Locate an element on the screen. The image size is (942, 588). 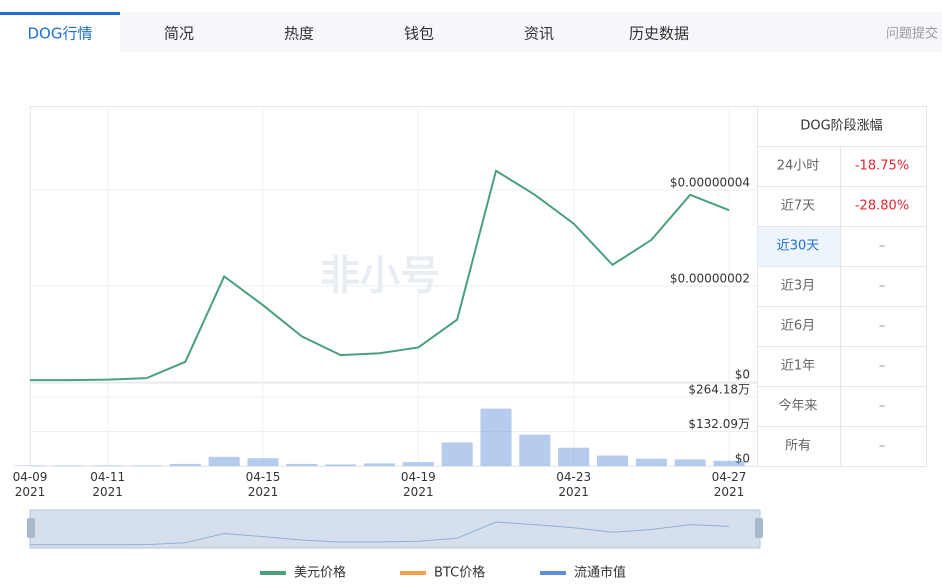
table-frame is located at coordinates (842, 286).